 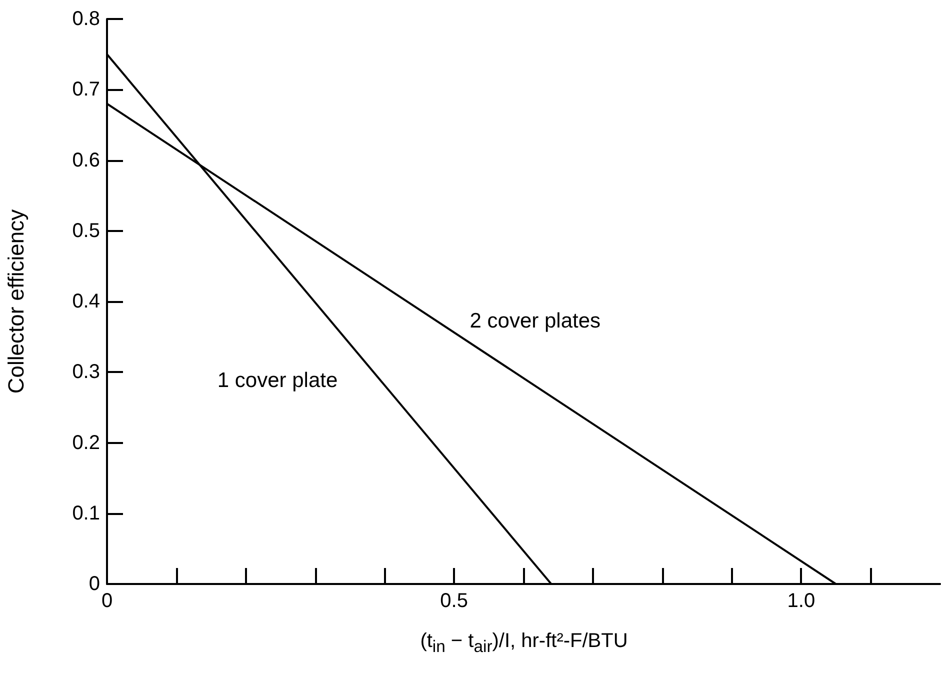 I want to click on y-tick-label: 0.7, so click(x=86, y=89).